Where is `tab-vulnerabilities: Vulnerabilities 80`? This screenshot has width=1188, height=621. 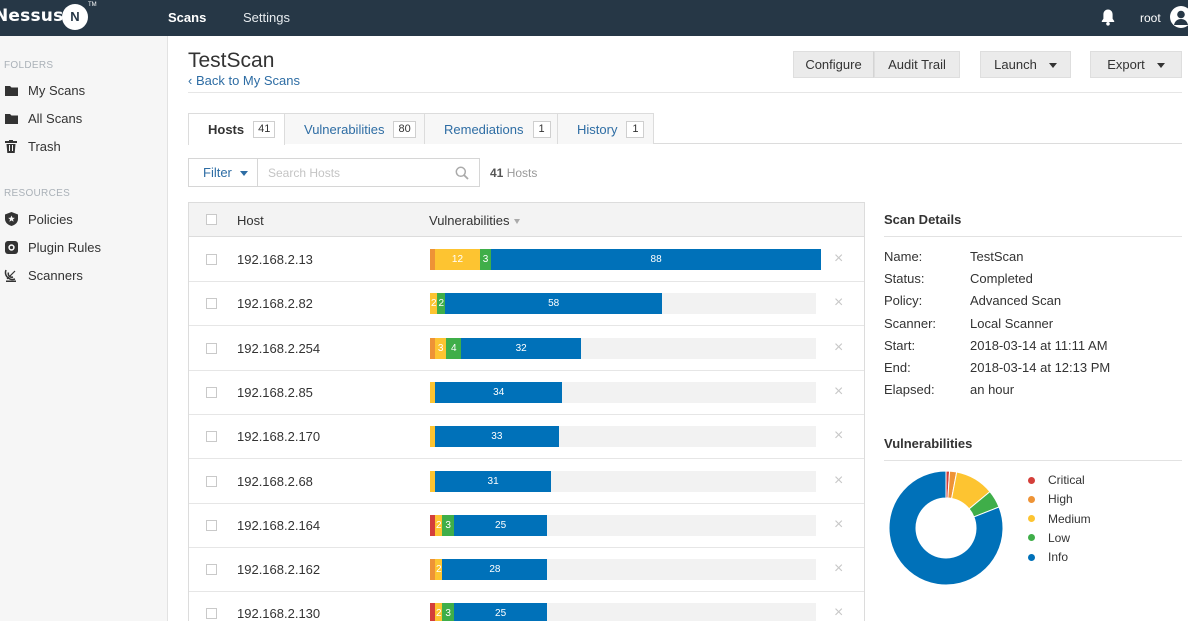 tab-vulnerabilities: Vulnerabilities 80 is located at coordinates (354, 128).